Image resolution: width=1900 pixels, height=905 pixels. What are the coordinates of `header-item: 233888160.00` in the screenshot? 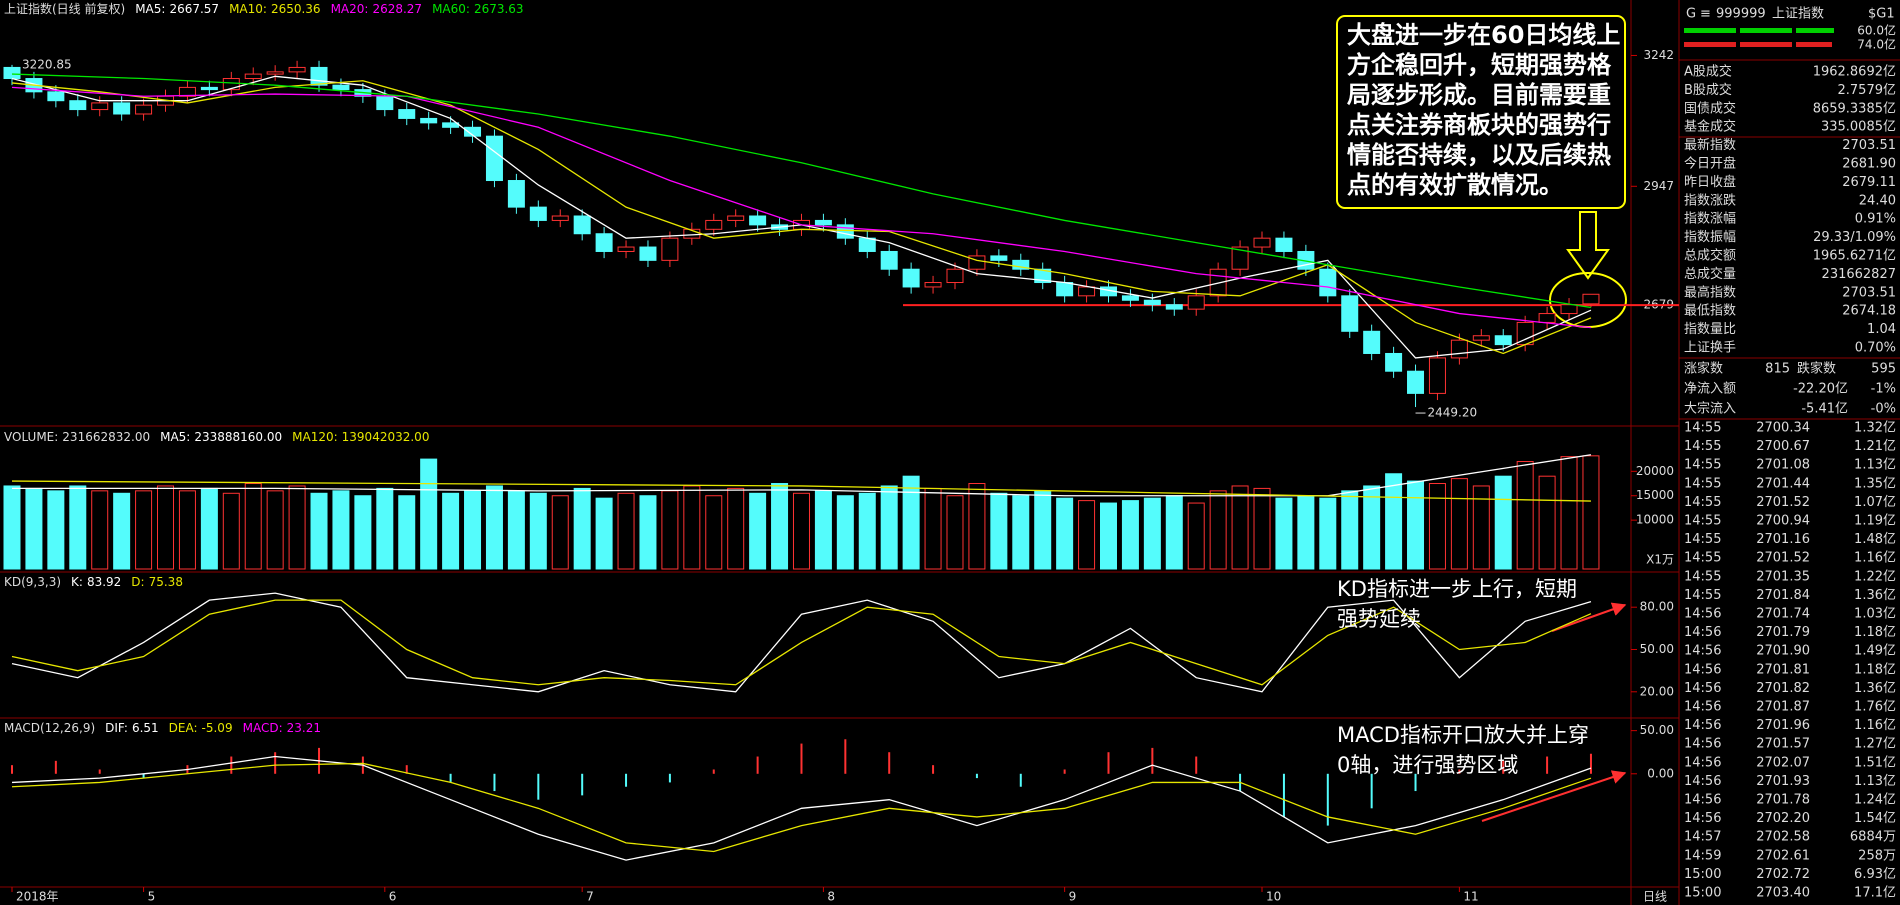 It's located at (238, 437).